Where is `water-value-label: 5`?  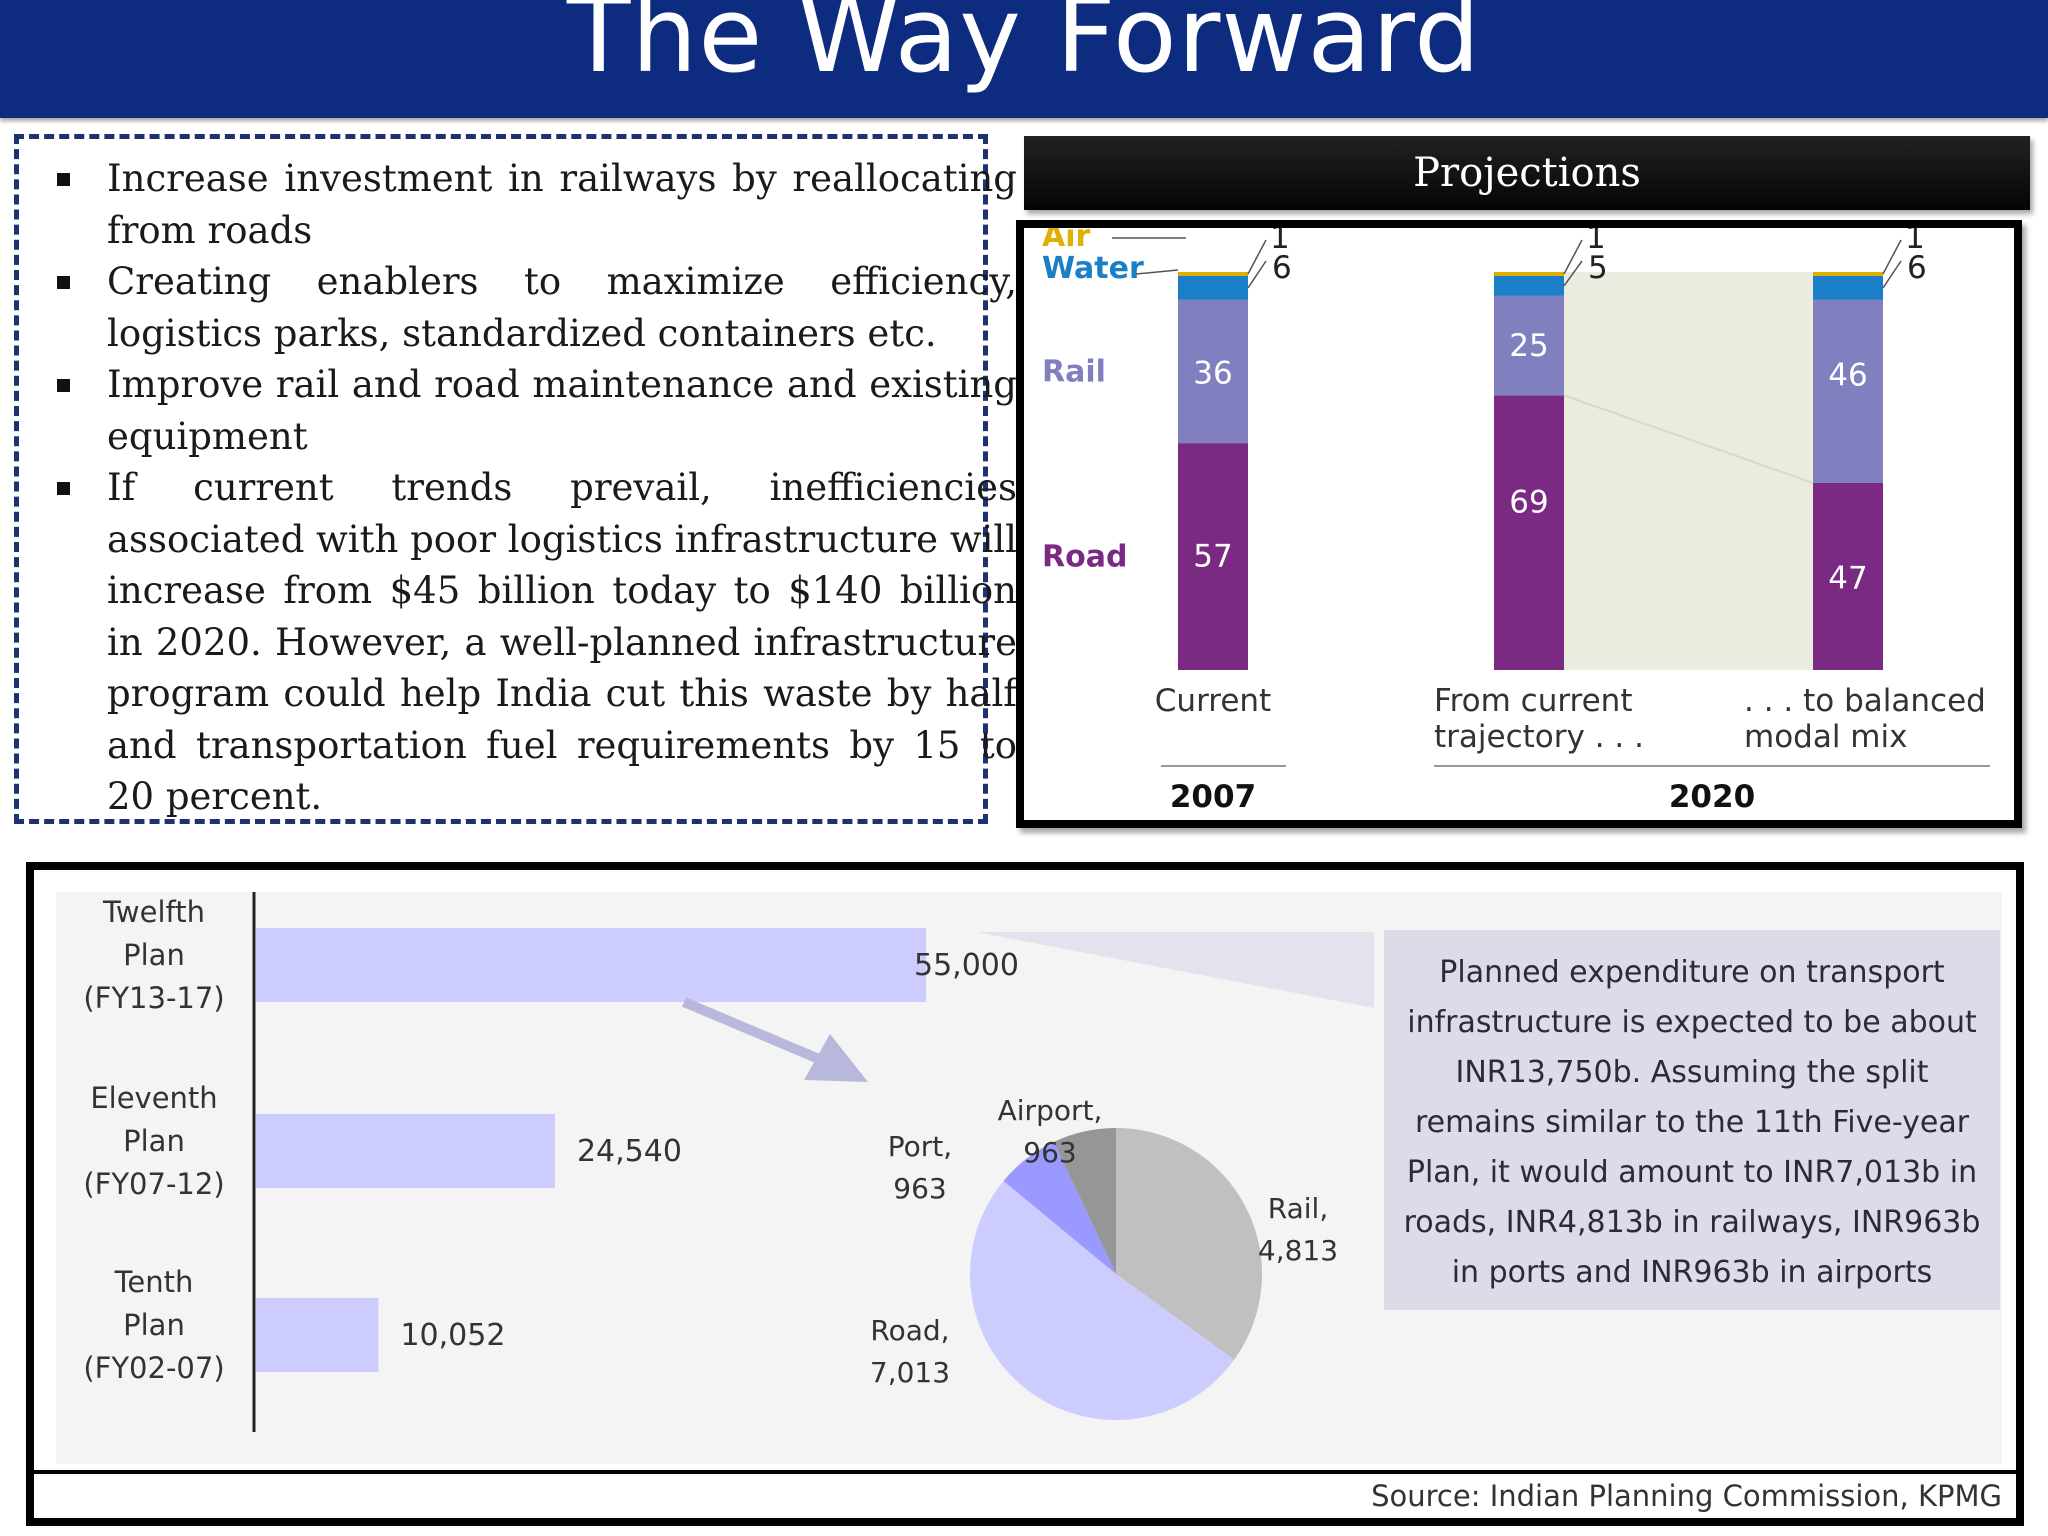
water-value-label: 5 is located at coordinates (1598, 268).